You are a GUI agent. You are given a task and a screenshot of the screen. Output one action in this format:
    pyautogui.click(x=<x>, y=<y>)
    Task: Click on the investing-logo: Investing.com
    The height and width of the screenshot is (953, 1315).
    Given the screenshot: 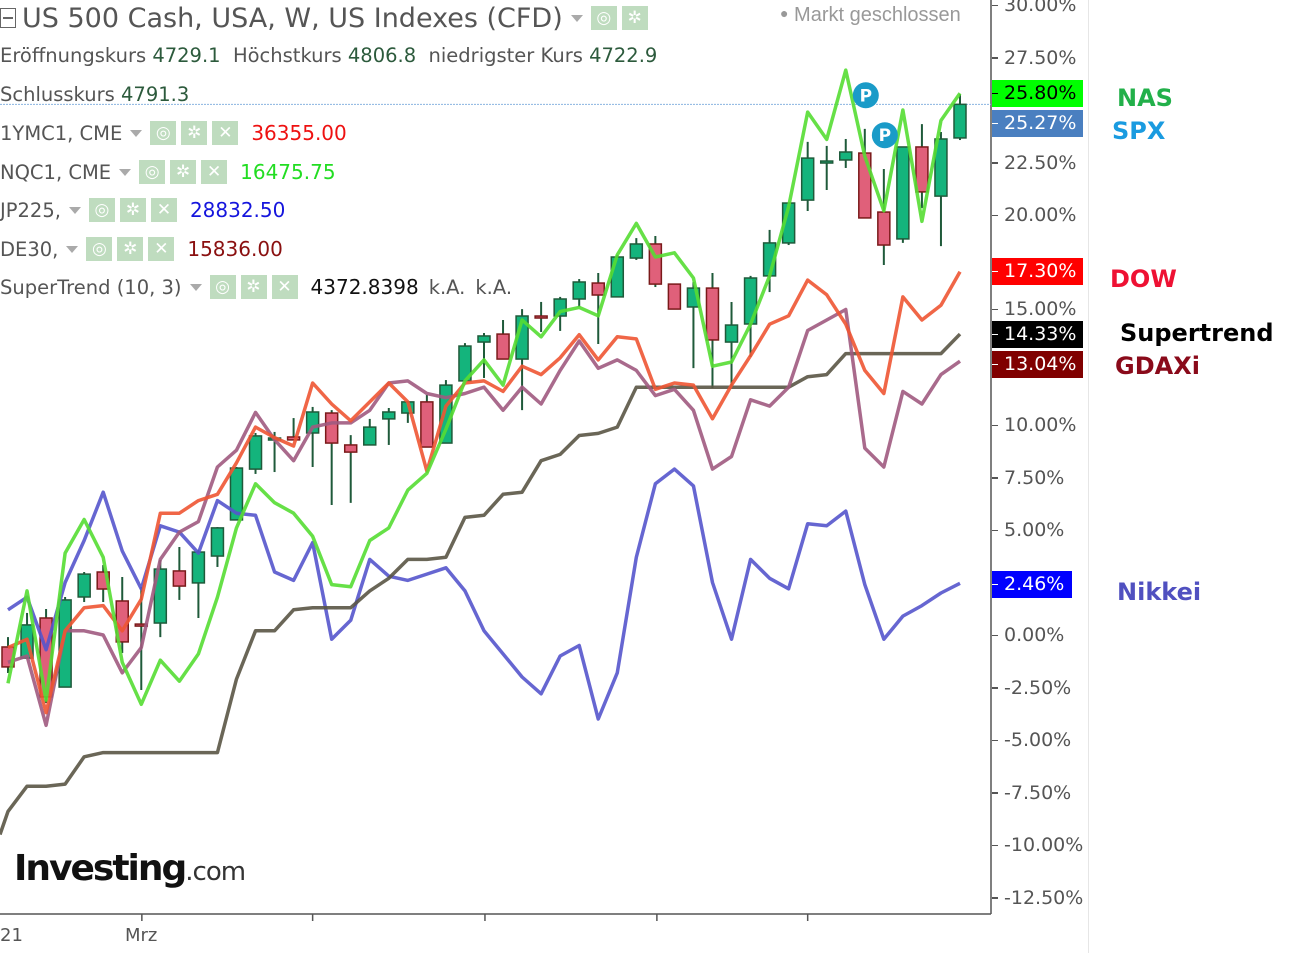 What is the action you would take?
    pyautogui.click(x=130, y=868)
    